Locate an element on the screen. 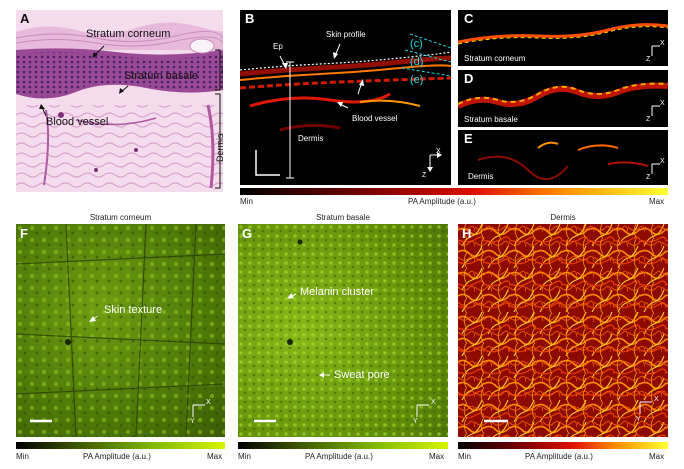 The width and height of the screenshot is (684, 469). roi-d-label: (d) is located at coordinates (417, 62).